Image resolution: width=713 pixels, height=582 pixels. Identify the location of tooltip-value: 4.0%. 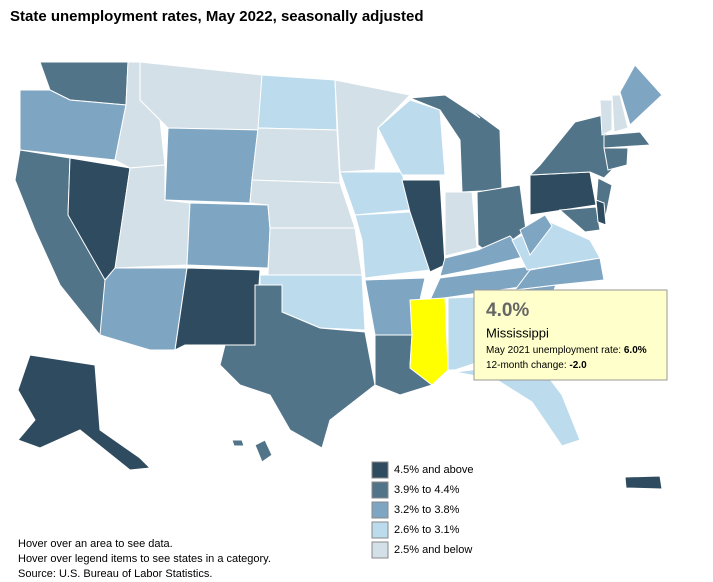
(507, 310).